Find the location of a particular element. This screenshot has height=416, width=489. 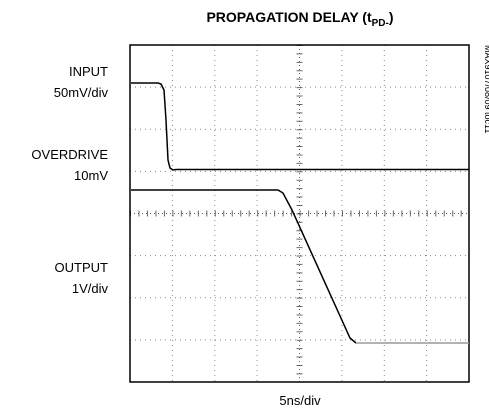

time-scale: 5ns/div is located at coordinates (300, 400).